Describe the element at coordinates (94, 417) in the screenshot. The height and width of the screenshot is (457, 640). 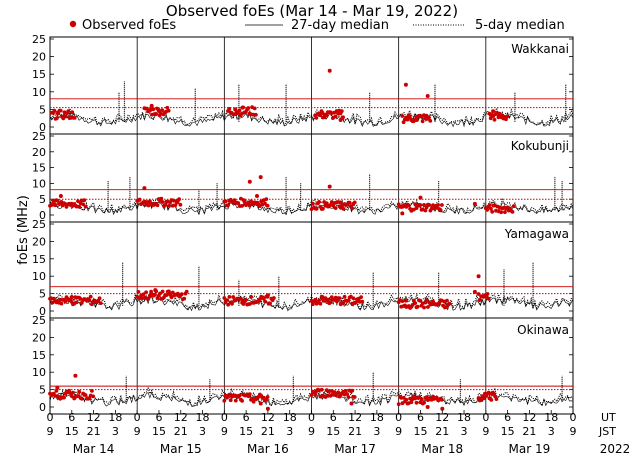
I see `ut-tick-label: 12` at that location.